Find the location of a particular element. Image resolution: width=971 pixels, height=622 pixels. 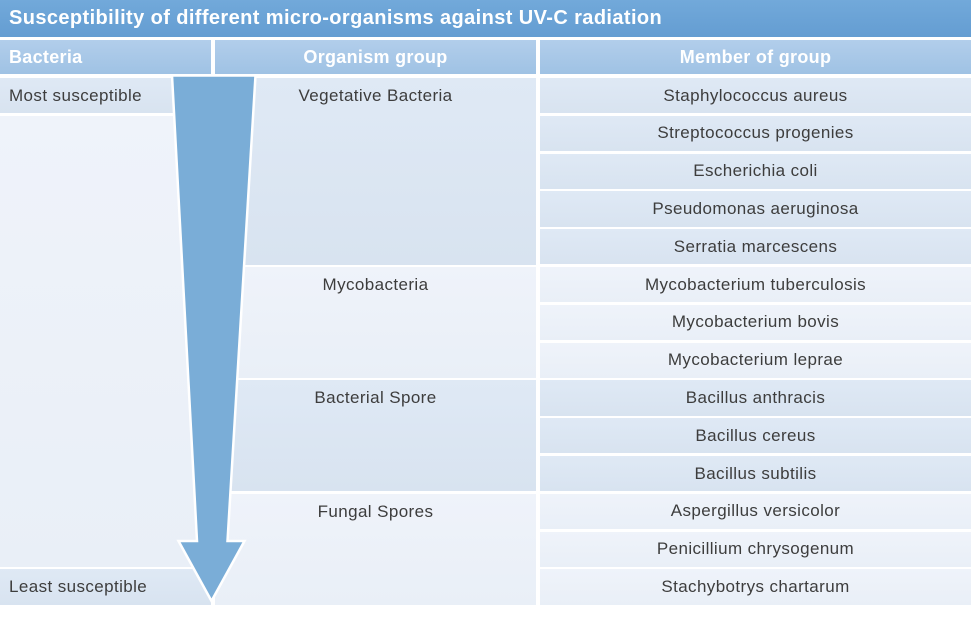

group-cell-fungal-spores: Fungal Spores is located at coordinates (375, 549).